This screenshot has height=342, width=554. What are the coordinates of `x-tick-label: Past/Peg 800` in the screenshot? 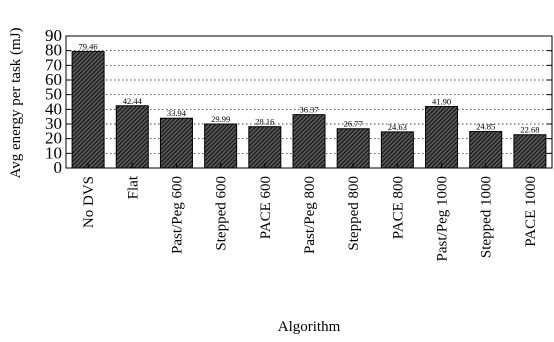 It's located at (310, 215).